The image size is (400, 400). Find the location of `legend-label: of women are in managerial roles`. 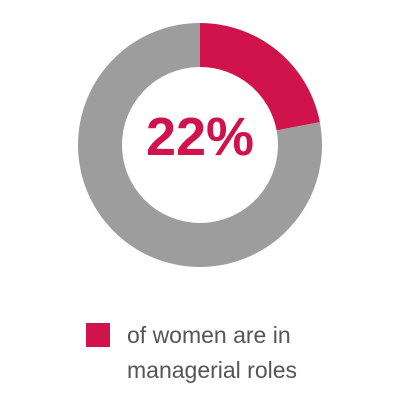

legend-label: of women are in managerial roles is located at coordinates (212, 352).